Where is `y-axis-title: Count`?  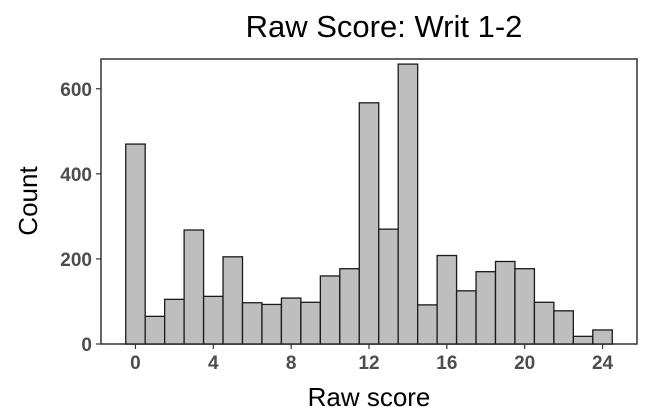
y-axis-title: Count is located at coordinates (28, 201).